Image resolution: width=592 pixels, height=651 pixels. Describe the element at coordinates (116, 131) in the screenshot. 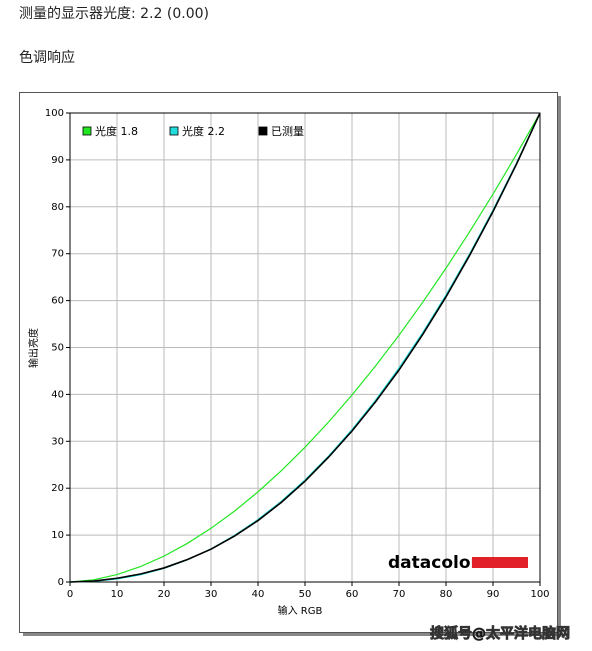

I see `legend-label: 光度 1.8` at that location.